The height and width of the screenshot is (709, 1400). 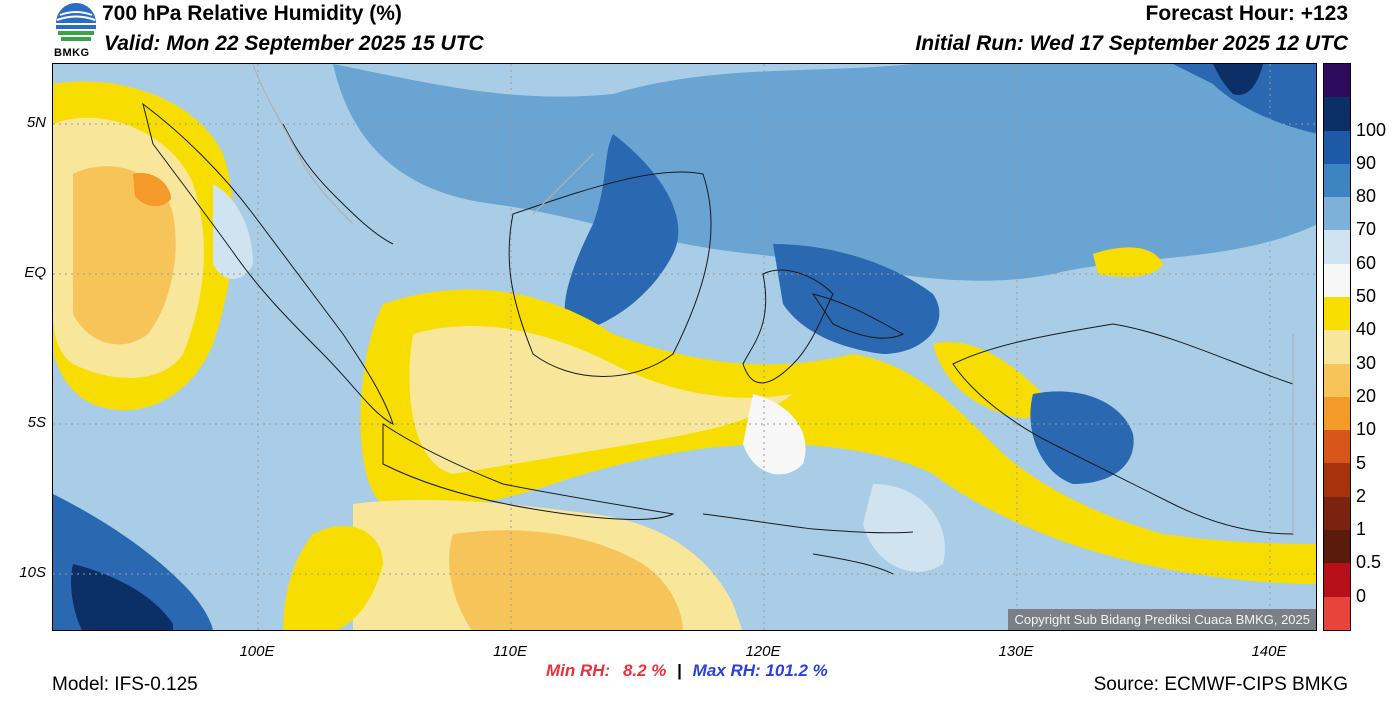 I want to click on lon-label-120e: 120E, so click(x=763, y=651).